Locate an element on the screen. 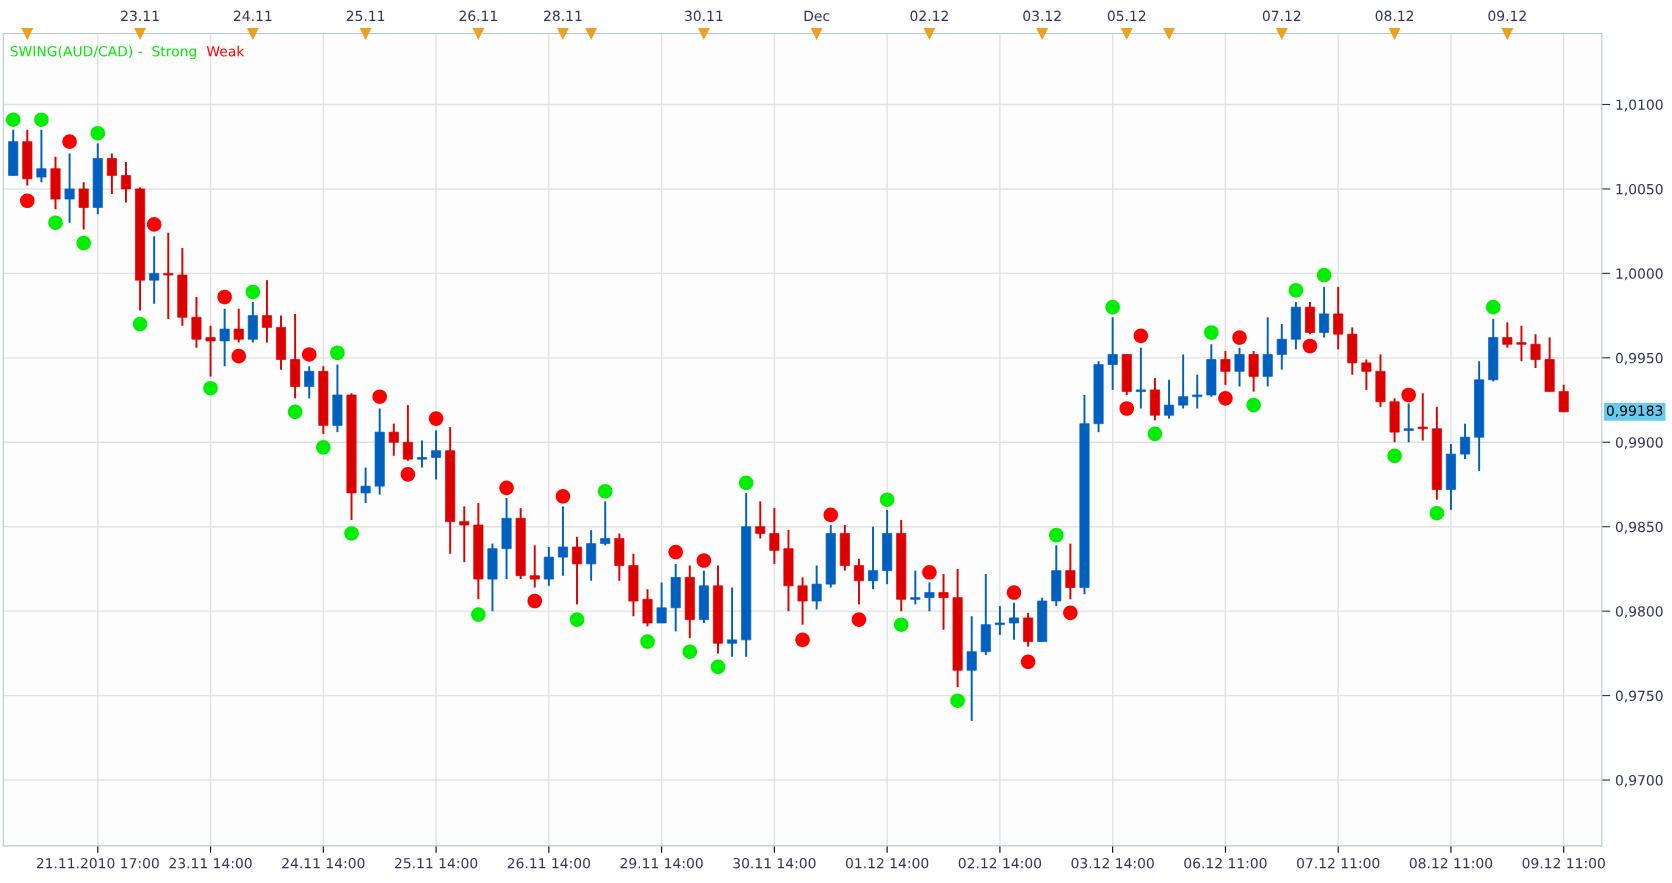 This screenshot has height=883, width=1672. x-tick-label: 26.11 14:00 is located at coordinates (549, 863).